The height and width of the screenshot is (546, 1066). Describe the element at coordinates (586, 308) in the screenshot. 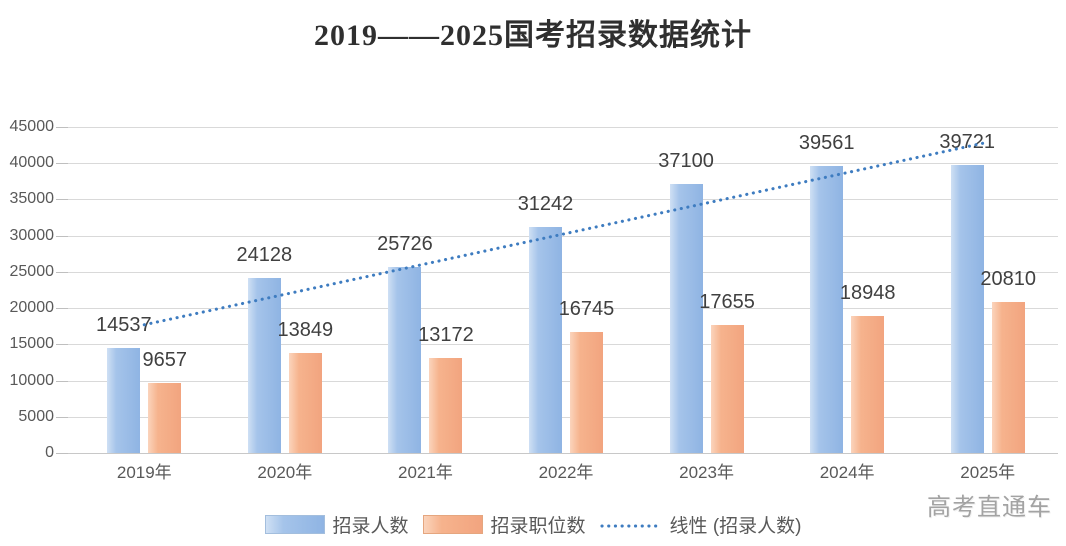

I see `data-label: 16745` at that location.